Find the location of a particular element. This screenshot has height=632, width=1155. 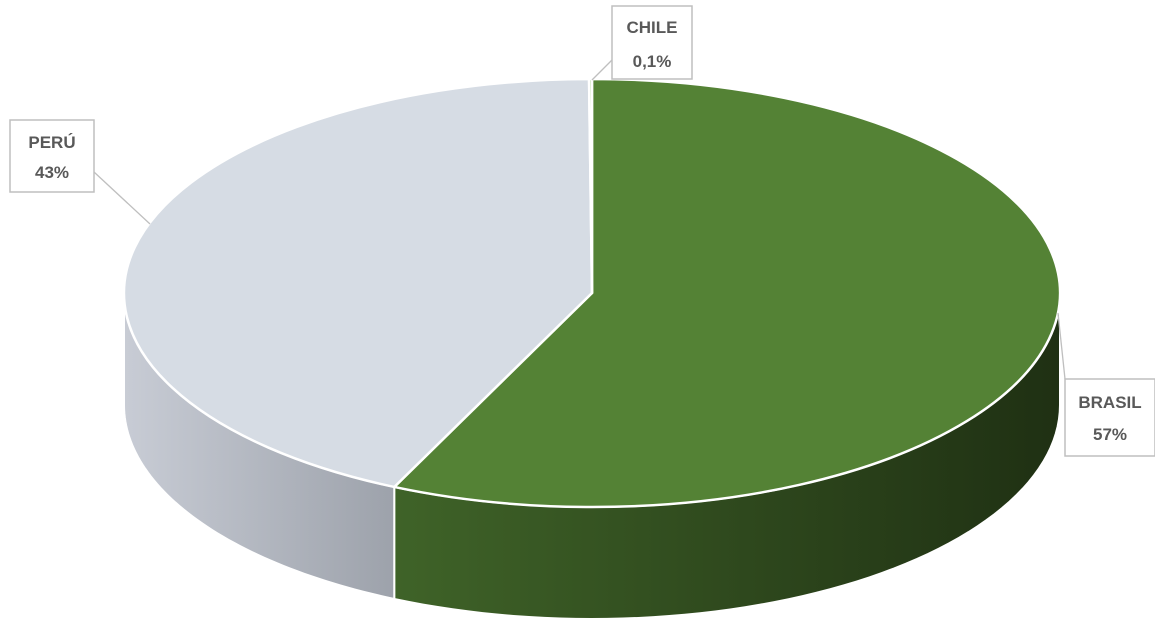

data-label-peru: PERÚ 43% is located at coordinates (80, 172).